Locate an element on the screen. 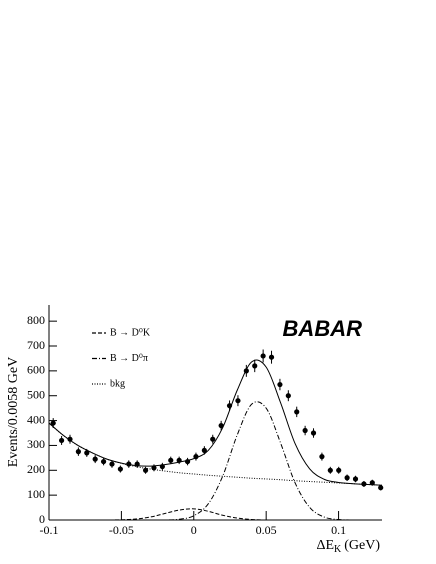 The height and width of the screenshot is (564, 436). x-tick-label: 0.05 is located at coordinates (266, 530).